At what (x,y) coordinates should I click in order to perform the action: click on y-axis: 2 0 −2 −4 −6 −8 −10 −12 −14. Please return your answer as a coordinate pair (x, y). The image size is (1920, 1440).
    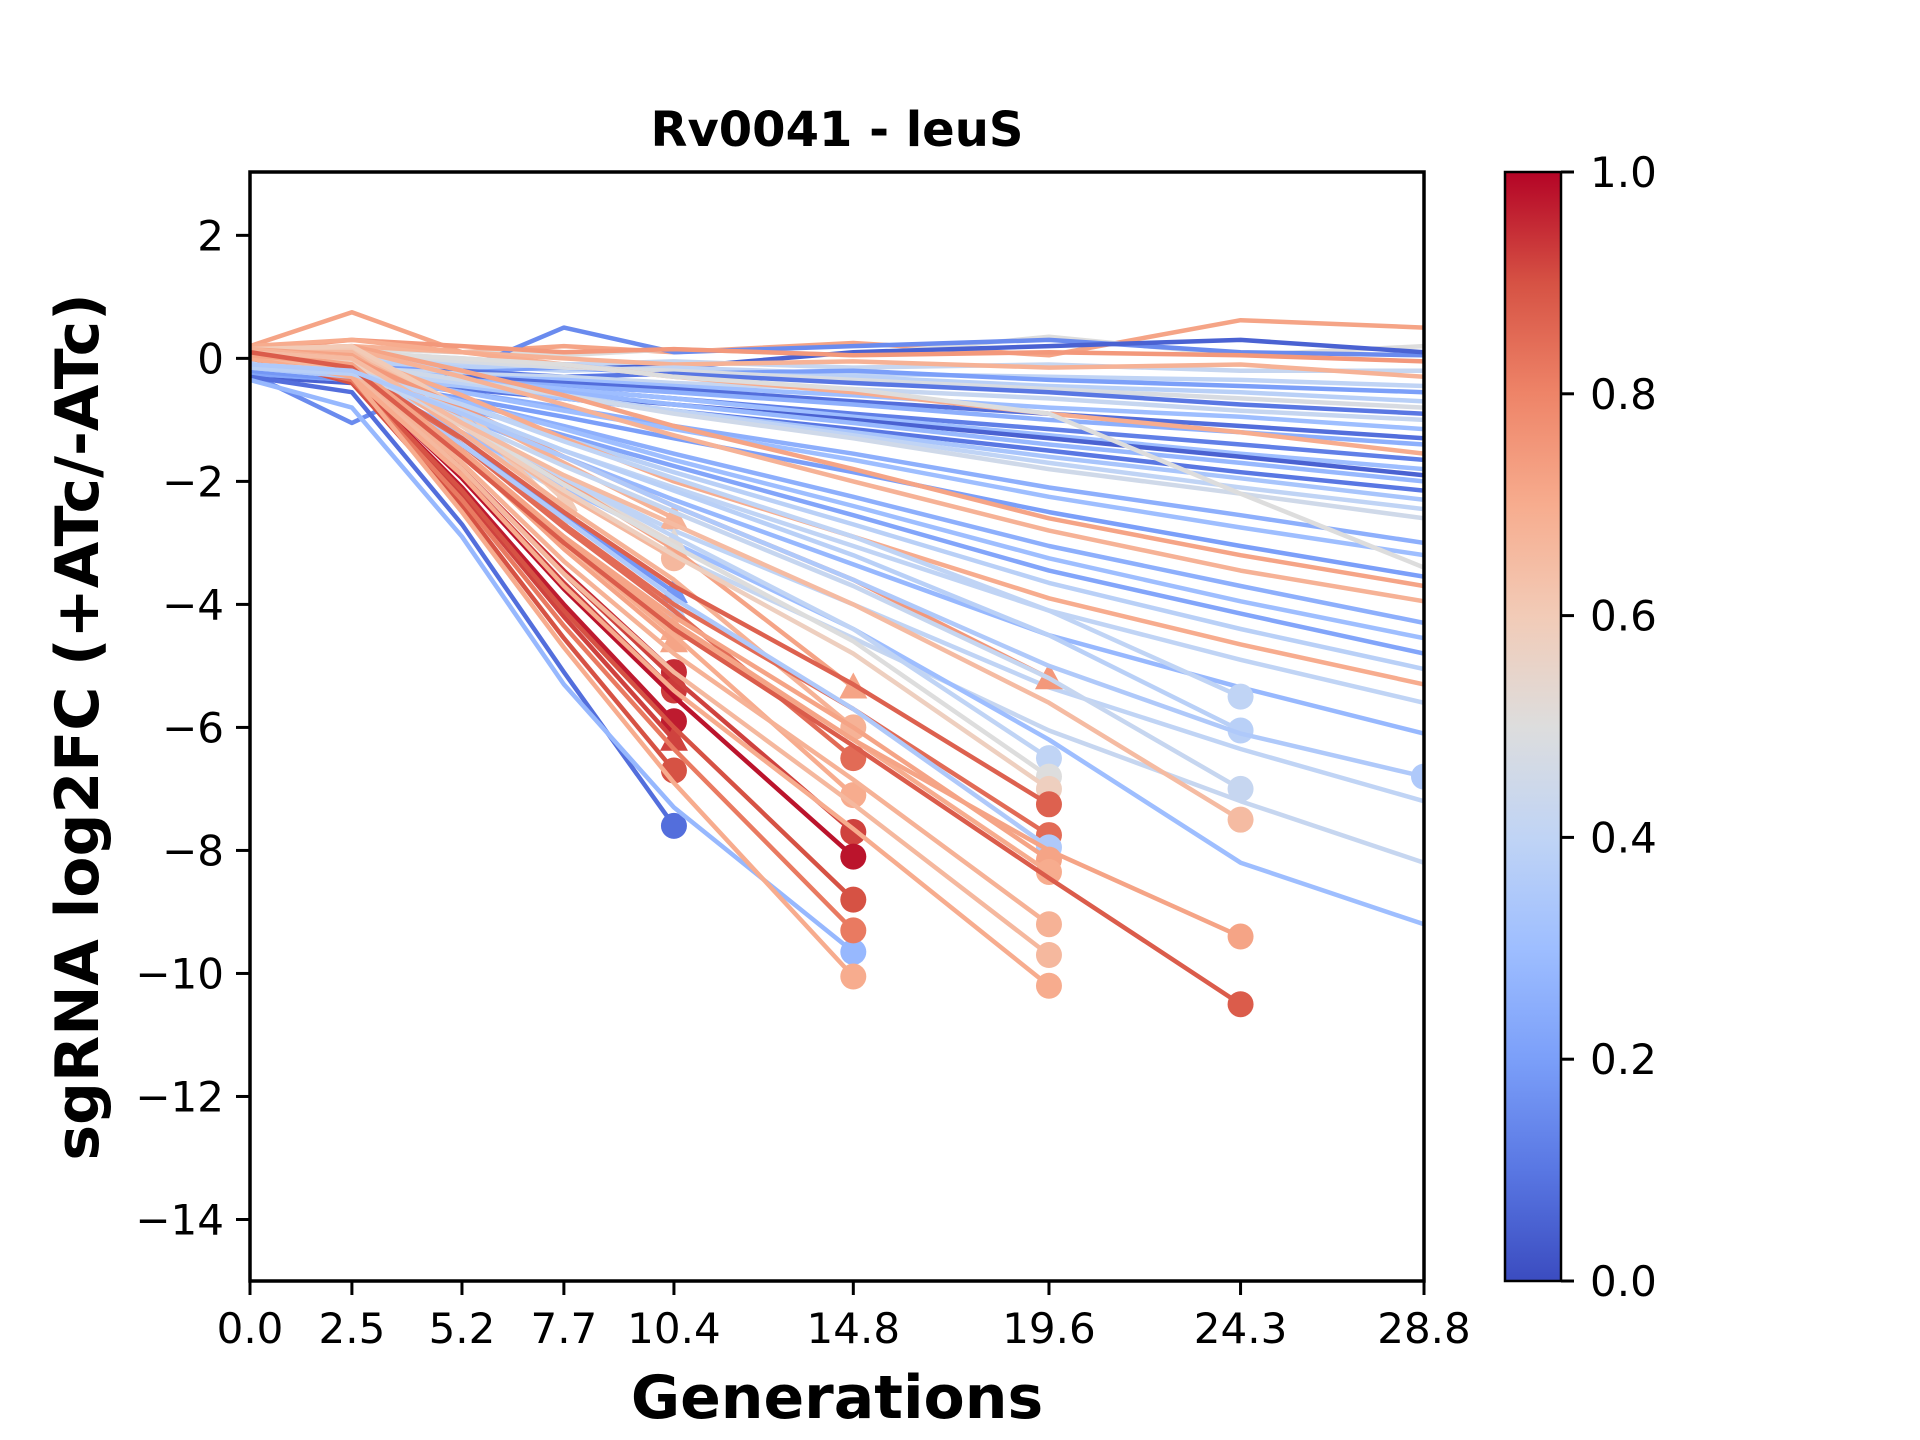
    Looking at the image, I should click on (192, 727).